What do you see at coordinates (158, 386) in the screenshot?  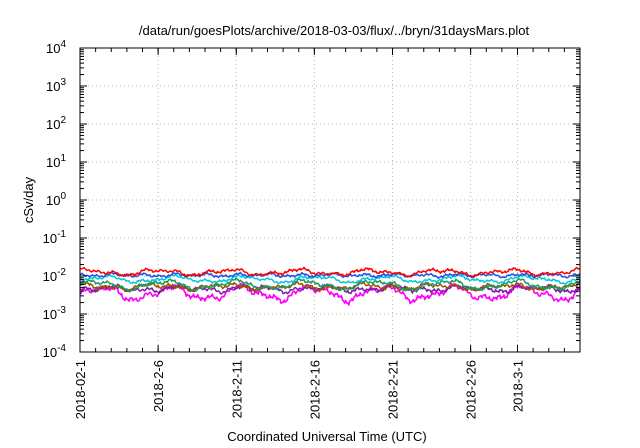 I see `x-tick-label: 2018-2-6` at bounding box center [158, 386].